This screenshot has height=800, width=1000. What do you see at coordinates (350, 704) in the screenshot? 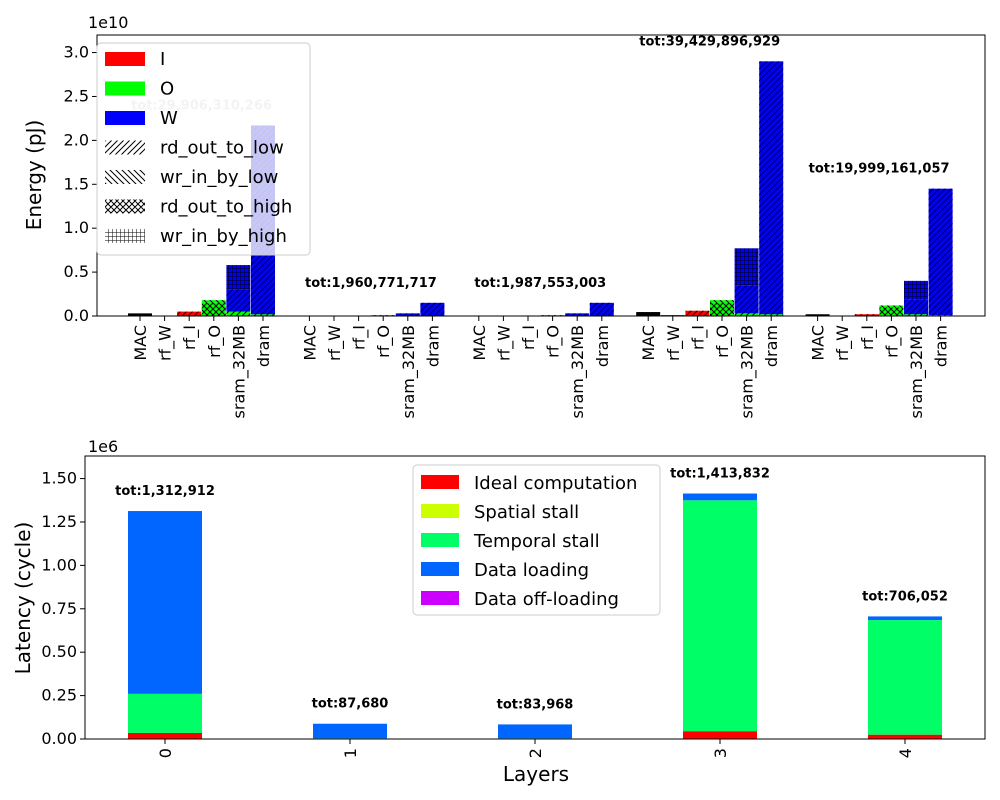
I see `latency-total-label: tot:87,680` at bounding box center [350, 704].